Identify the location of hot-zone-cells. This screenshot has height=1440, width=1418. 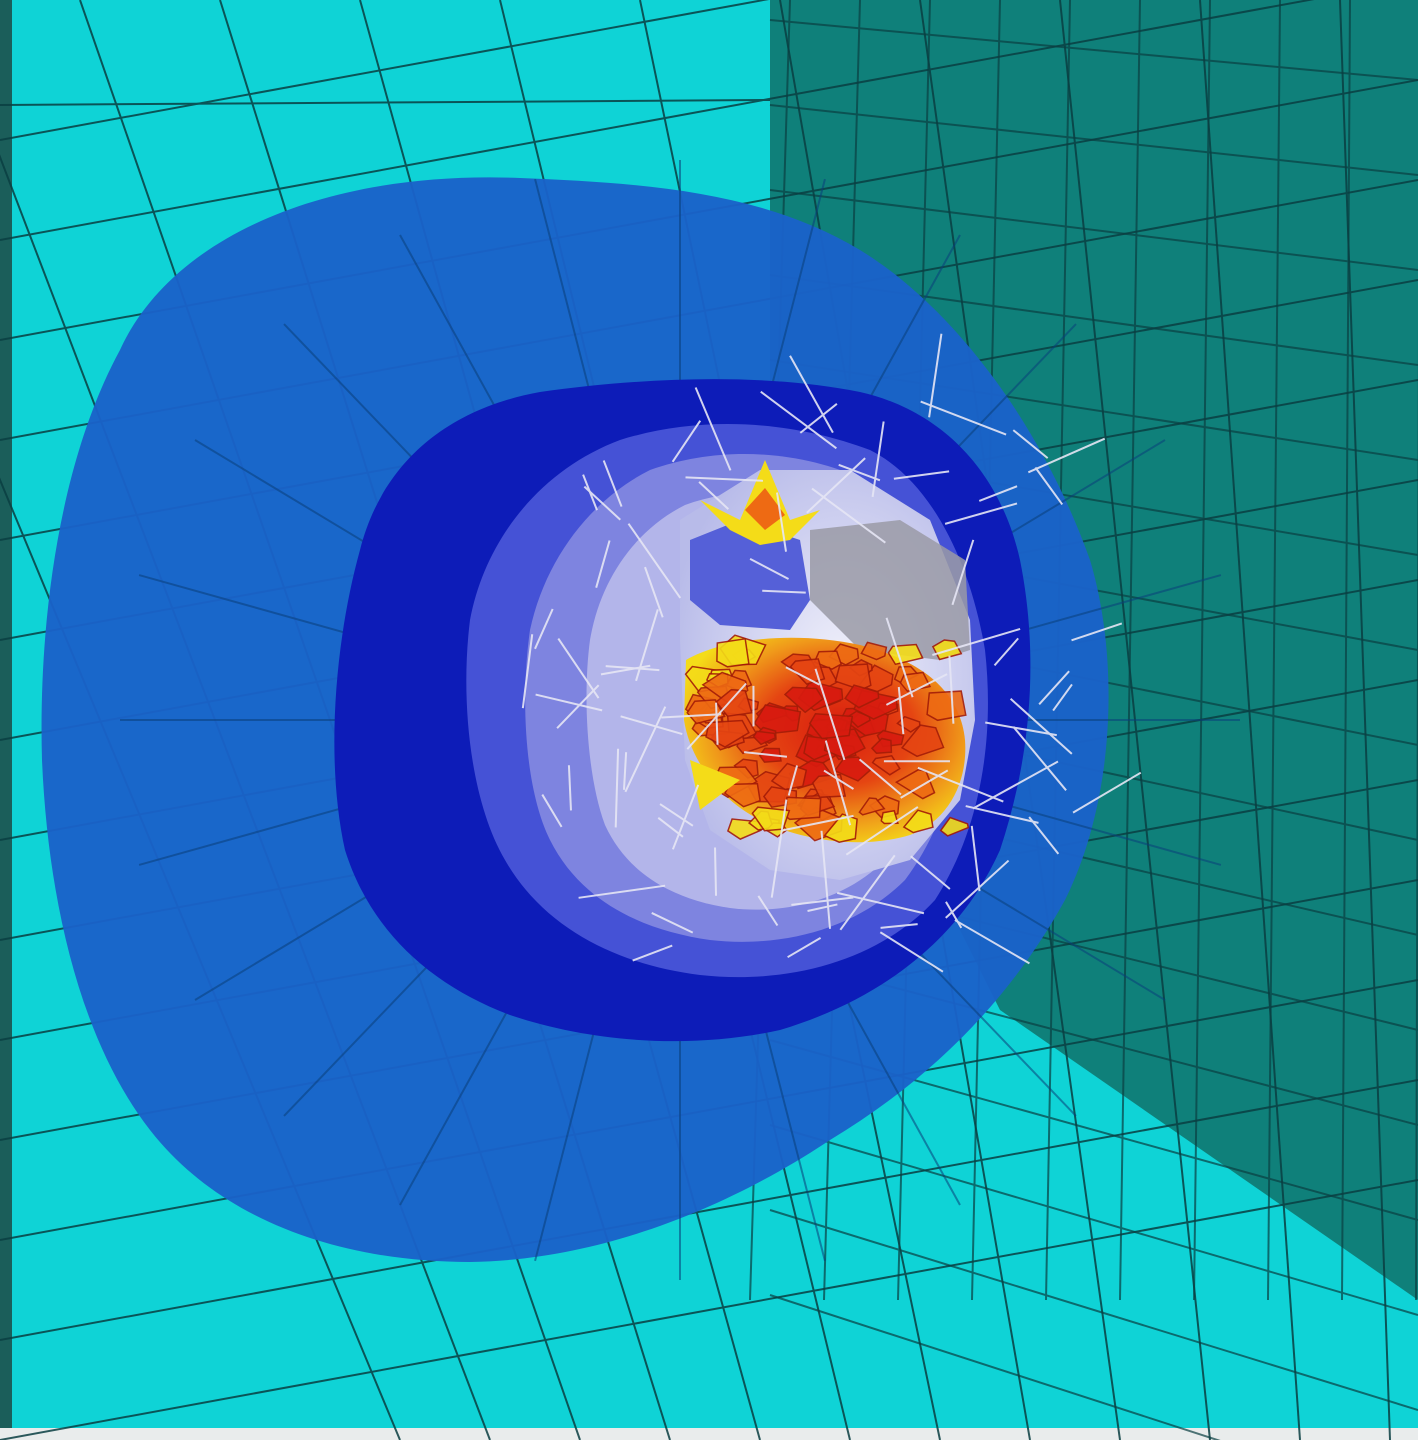
(827, 738).